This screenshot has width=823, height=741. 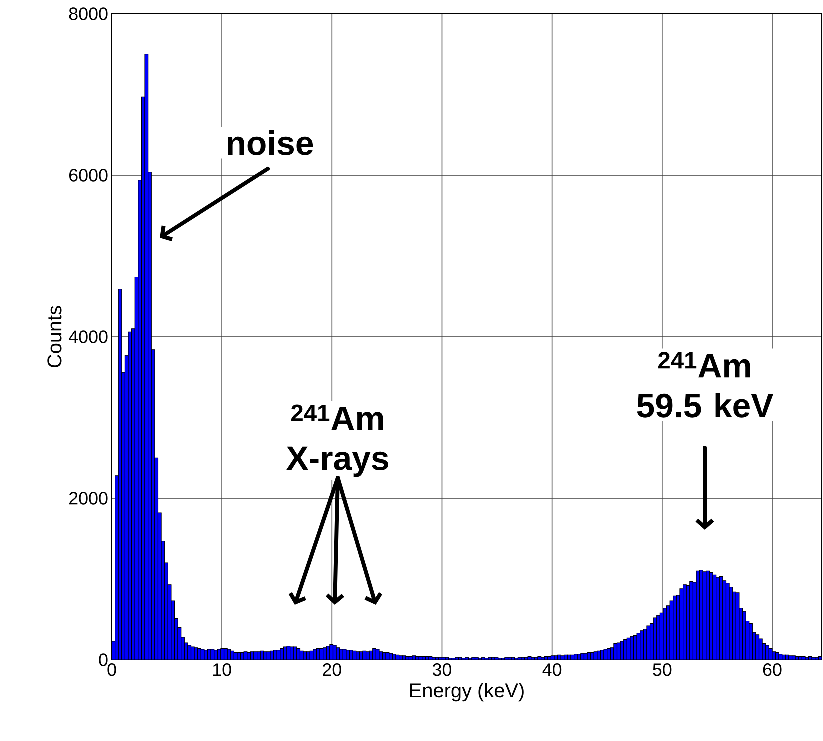 What do you see at coordinates (112, 670) in the screenshot?
I see `x-tick-label: 0` at bounding box center [112, 670].